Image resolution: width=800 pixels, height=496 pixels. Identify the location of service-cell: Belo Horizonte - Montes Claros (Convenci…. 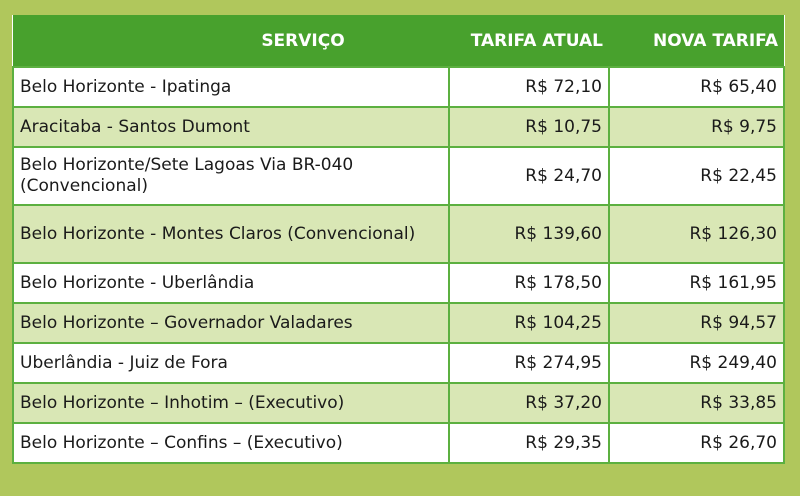
(231, 234).